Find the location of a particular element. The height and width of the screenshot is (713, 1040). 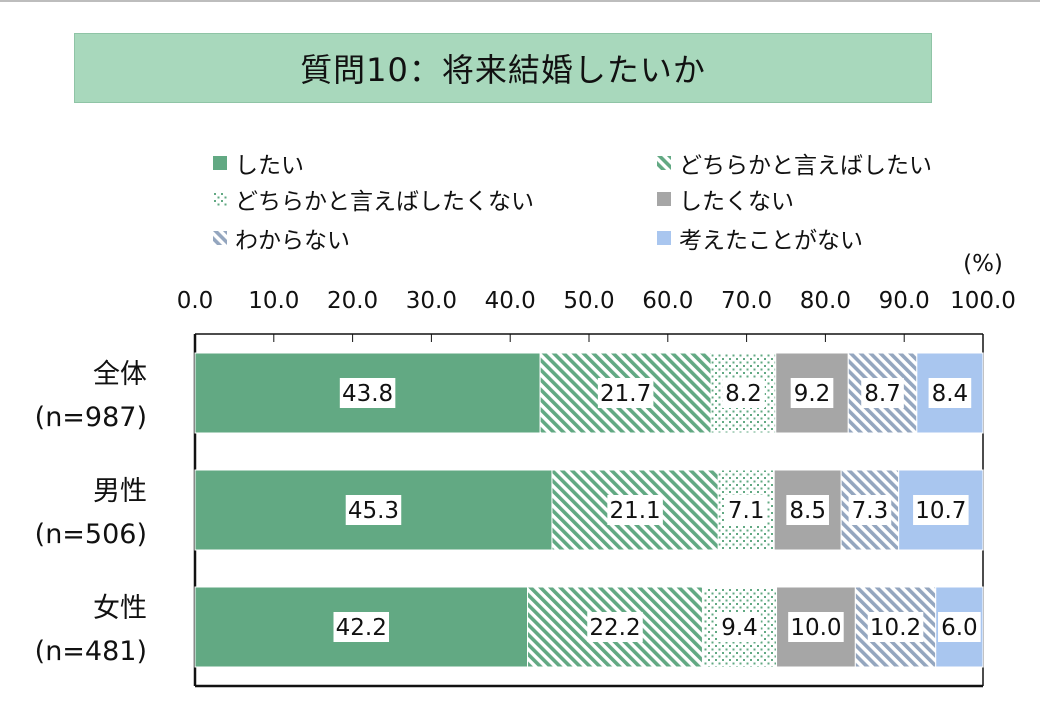

x-tick-label: 10.0 is located at coordinates (273, 301).